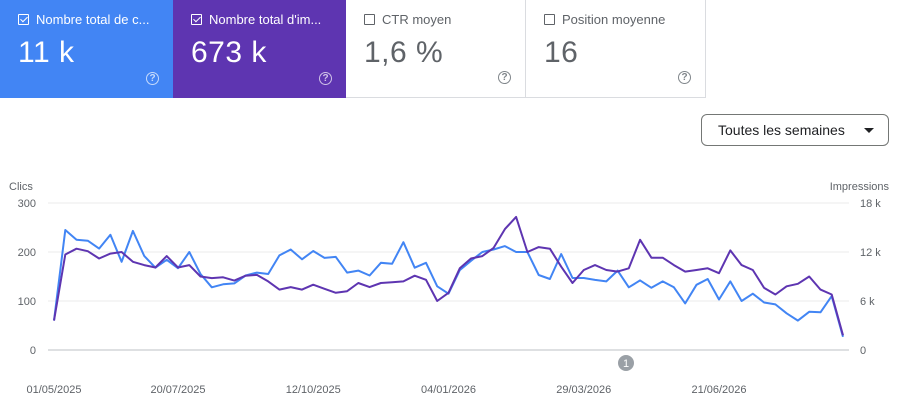 This screenshot has width=903, height=415. I want to click on average-position-card: Position moyenne 16 ?, so click(616, 49).